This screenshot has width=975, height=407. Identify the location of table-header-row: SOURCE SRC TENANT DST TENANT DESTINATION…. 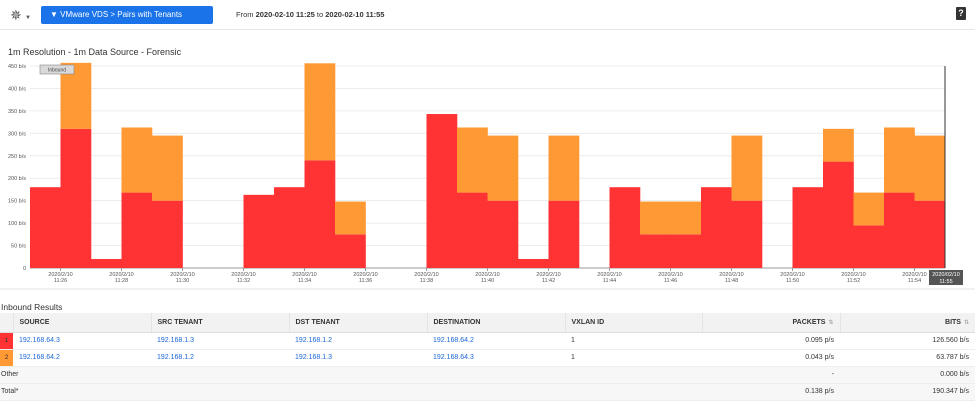
(487, 323).